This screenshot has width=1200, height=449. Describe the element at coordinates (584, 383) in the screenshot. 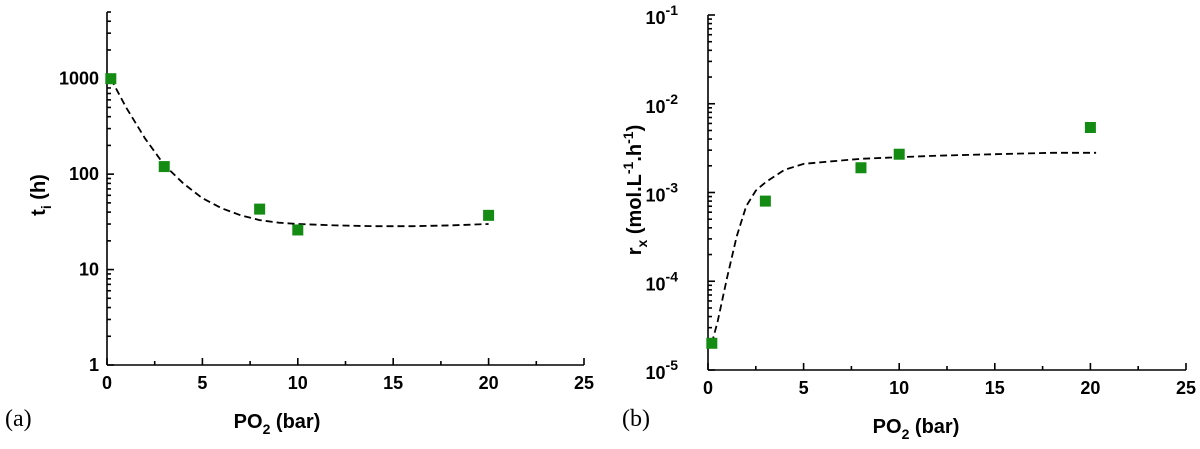

I see `panel-a-x-tick-label: 25` at that location.